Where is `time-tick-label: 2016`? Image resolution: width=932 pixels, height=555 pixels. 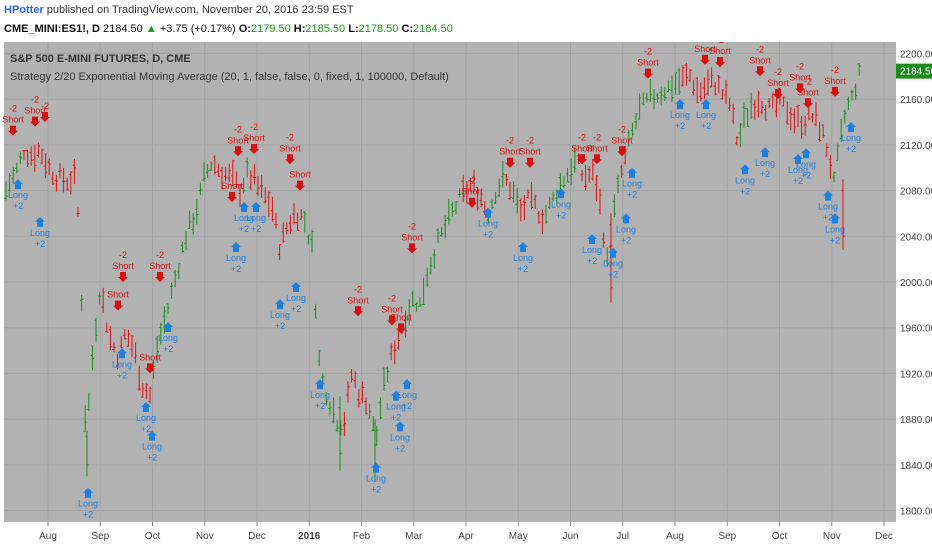 time-tick-label: 2016 is located at coordinates (309, 536).